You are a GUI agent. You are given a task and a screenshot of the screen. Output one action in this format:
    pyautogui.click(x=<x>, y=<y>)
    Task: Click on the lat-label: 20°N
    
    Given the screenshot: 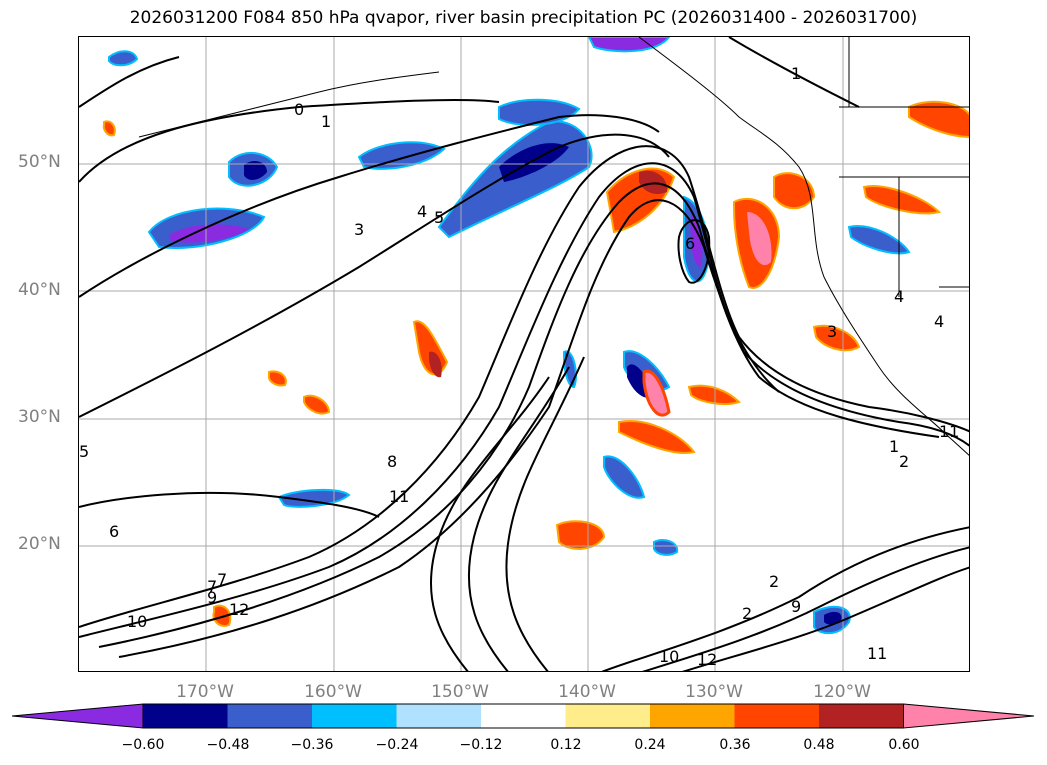 What is the action you would take?
    pyautogui.click(x=39, y=544)
    